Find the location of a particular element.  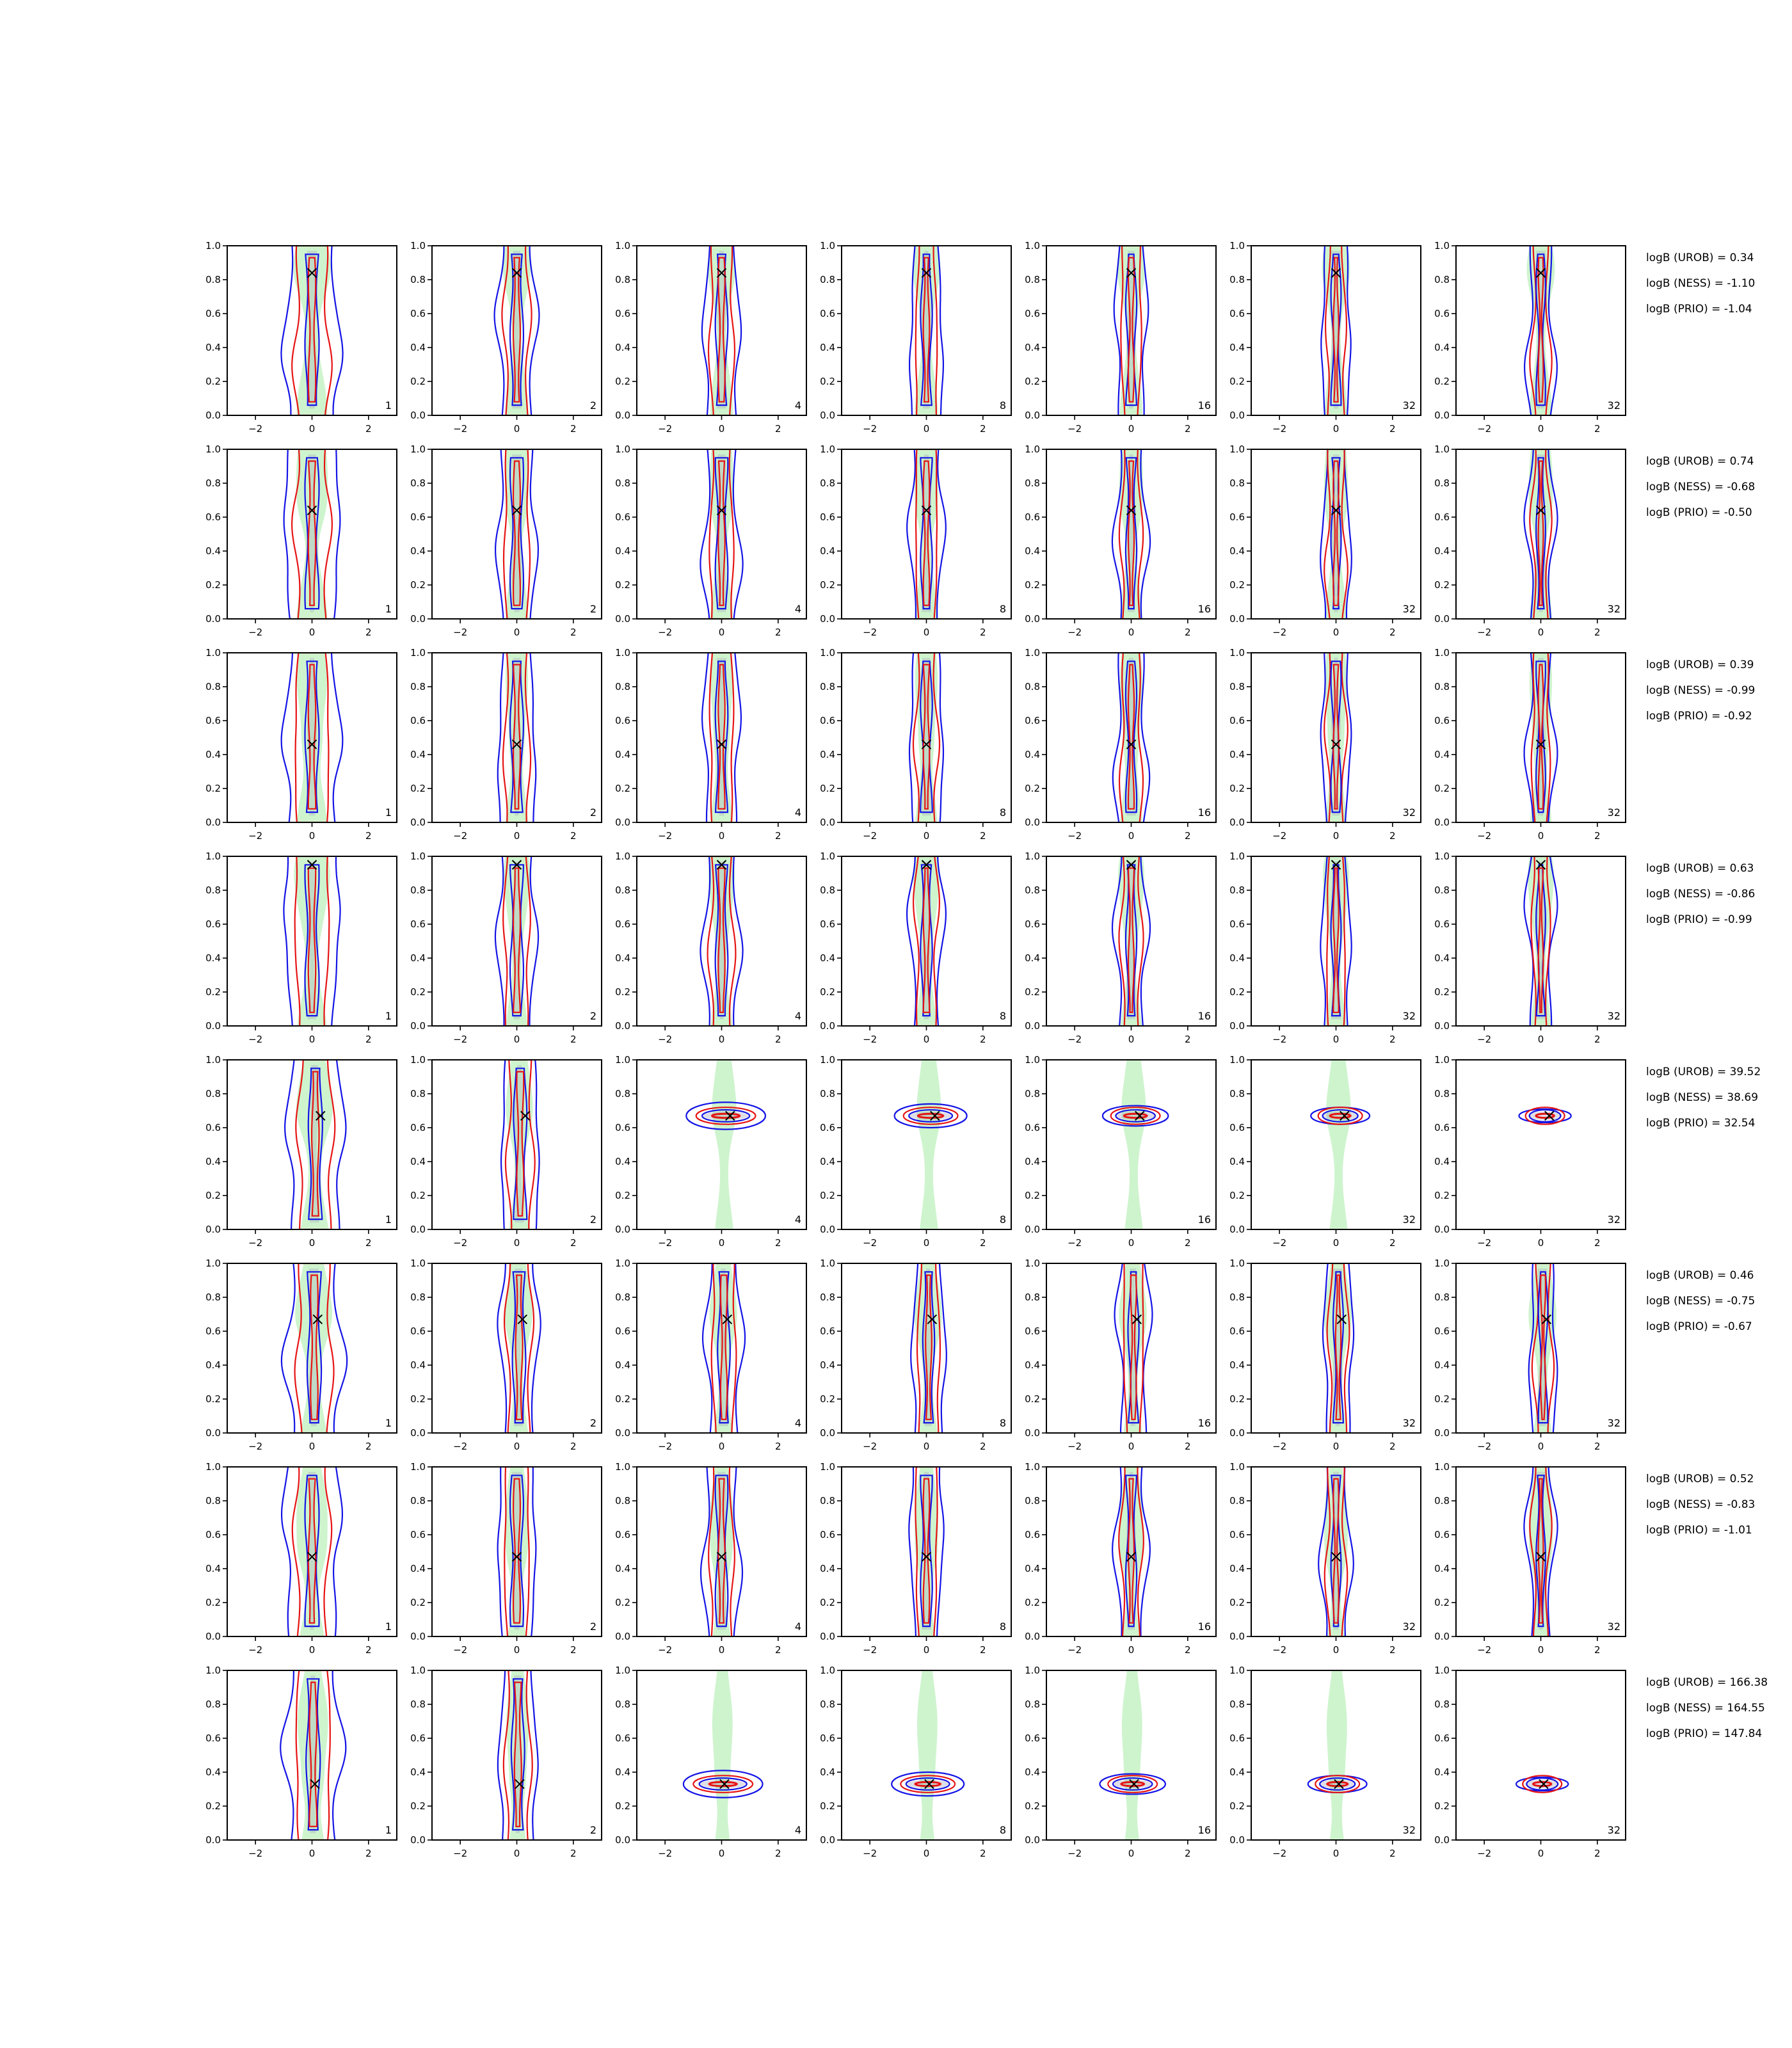

panel-corner-label: 4 is located at coordinates (798, 1016).